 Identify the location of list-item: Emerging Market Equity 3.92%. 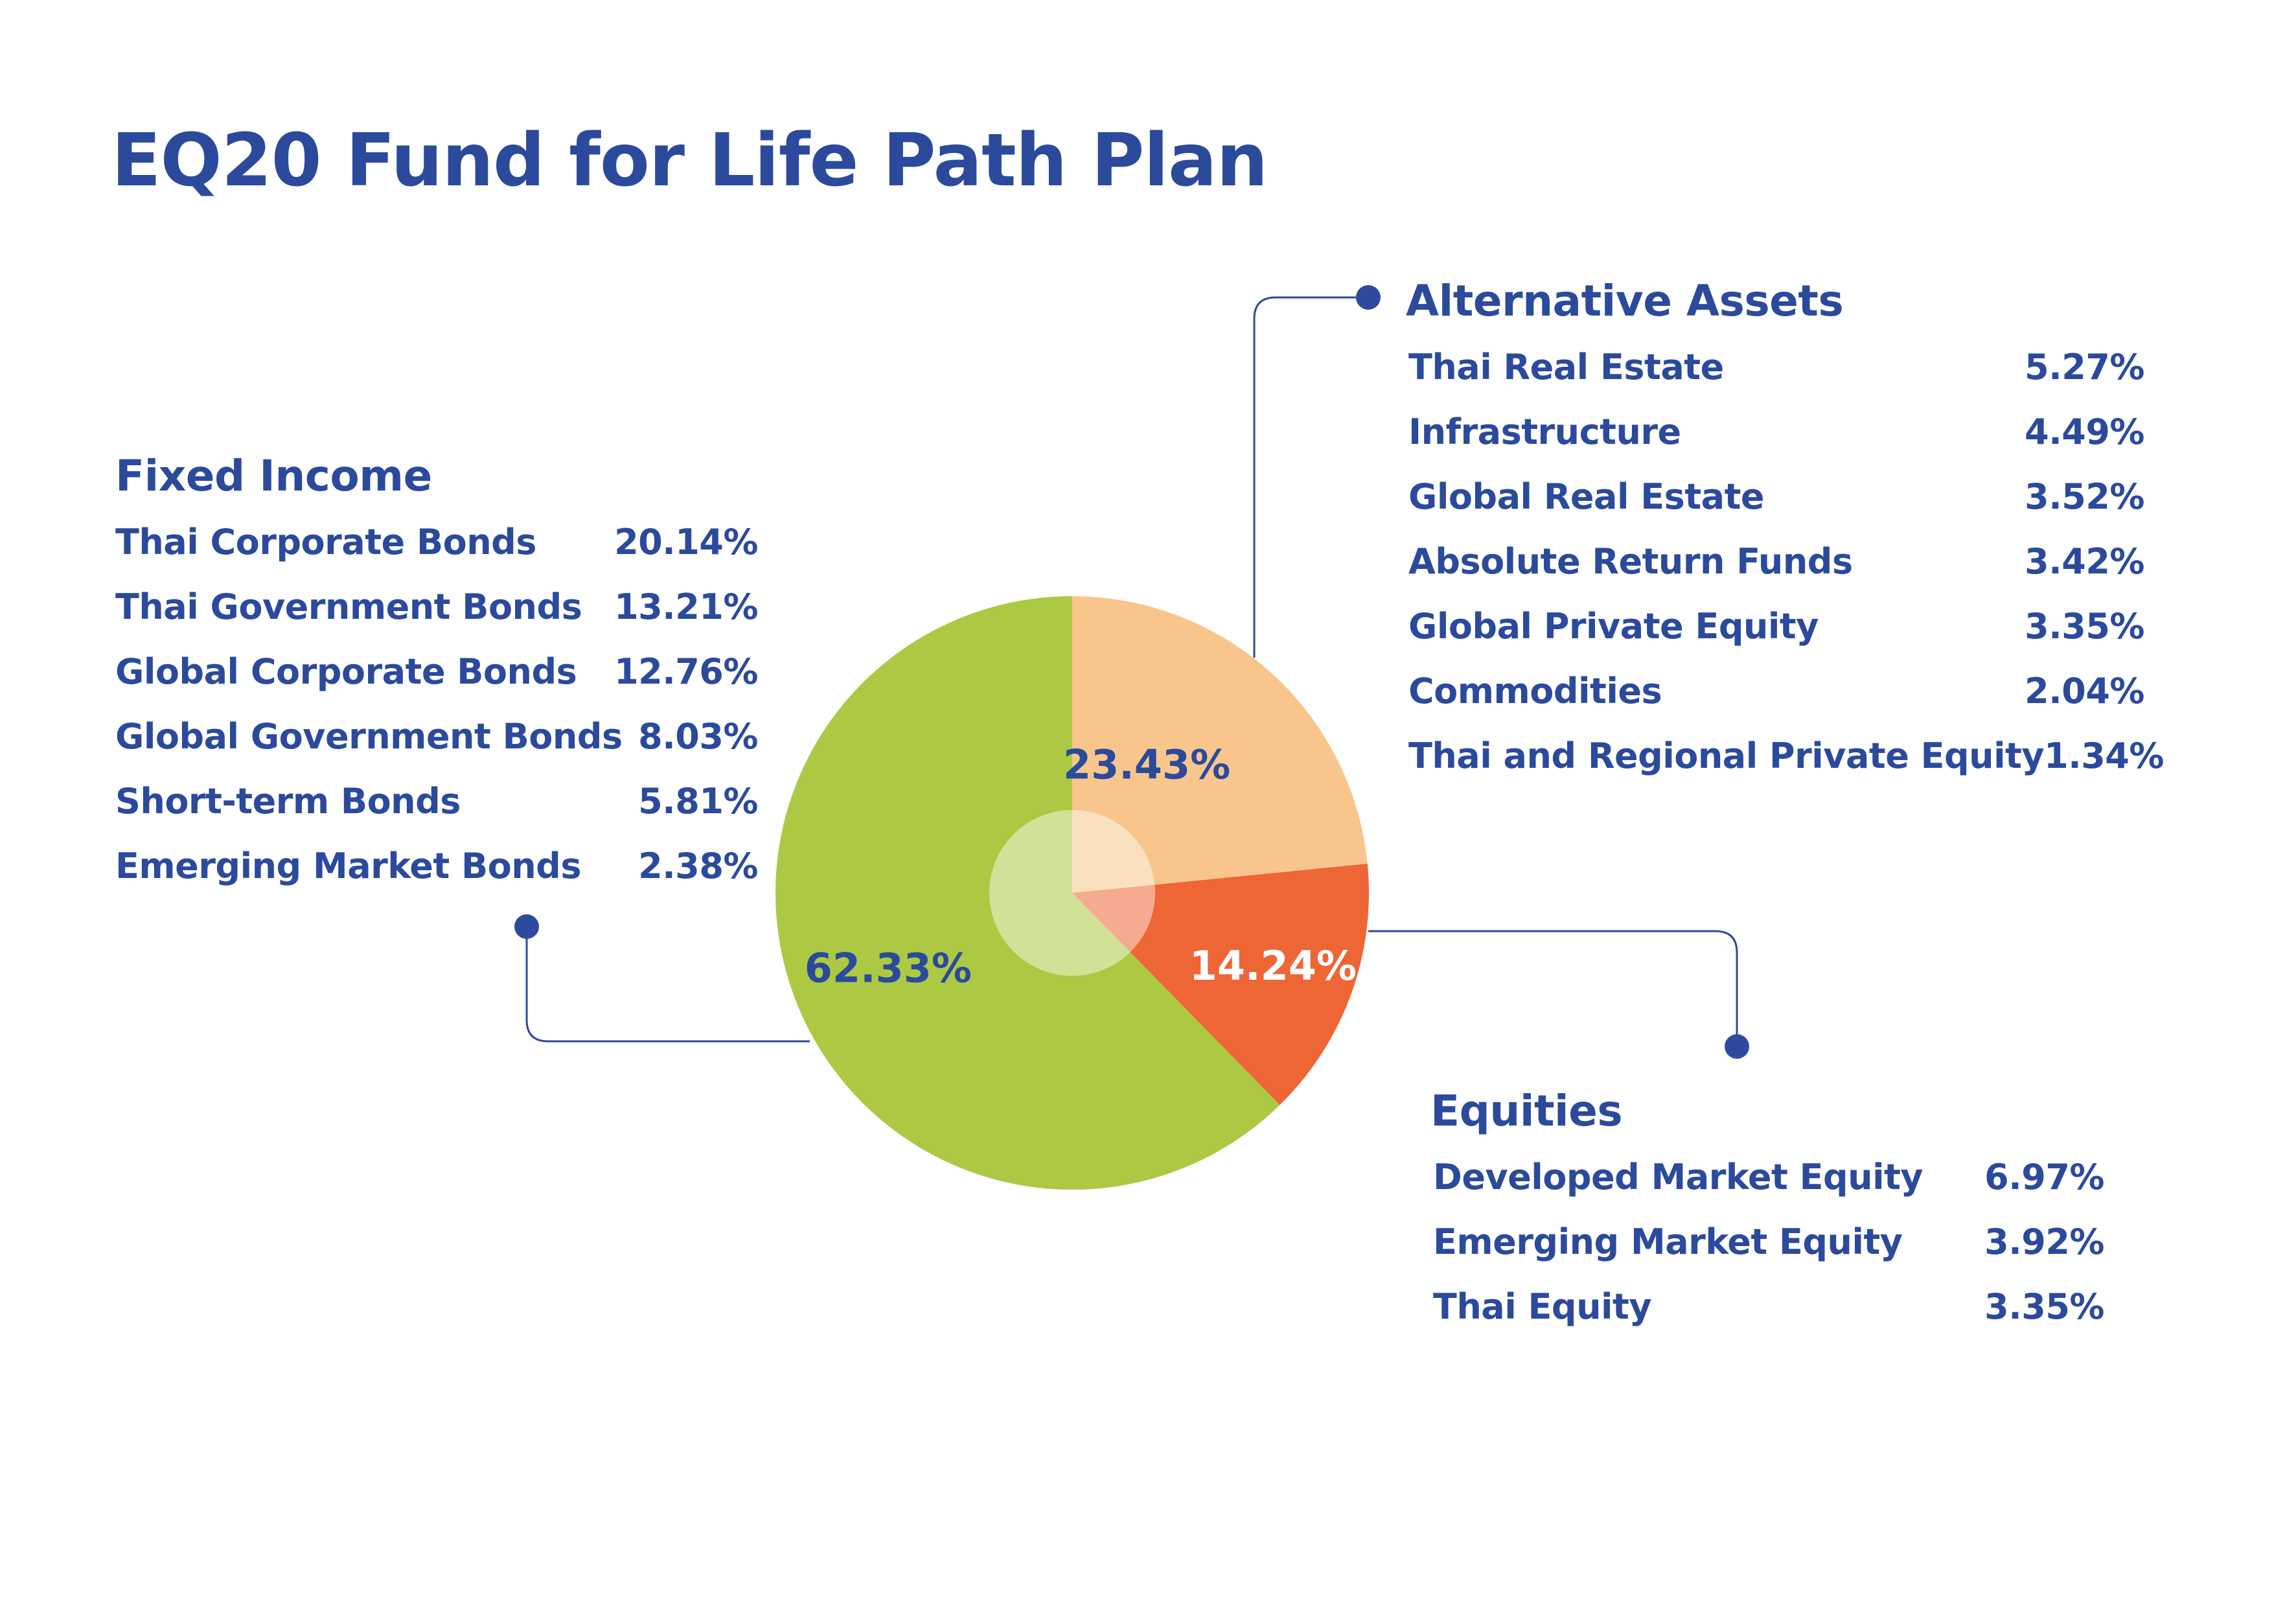
(1768, 1241).